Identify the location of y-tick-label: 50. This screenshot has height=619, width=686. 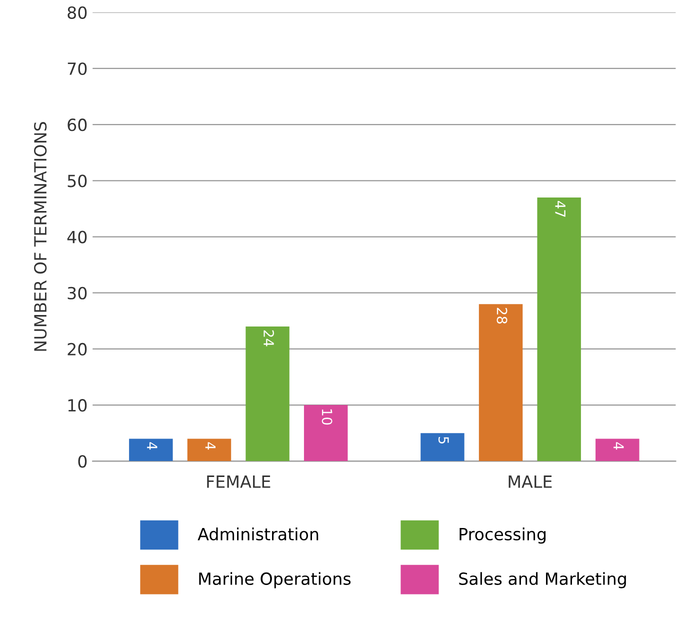
(77, 181).